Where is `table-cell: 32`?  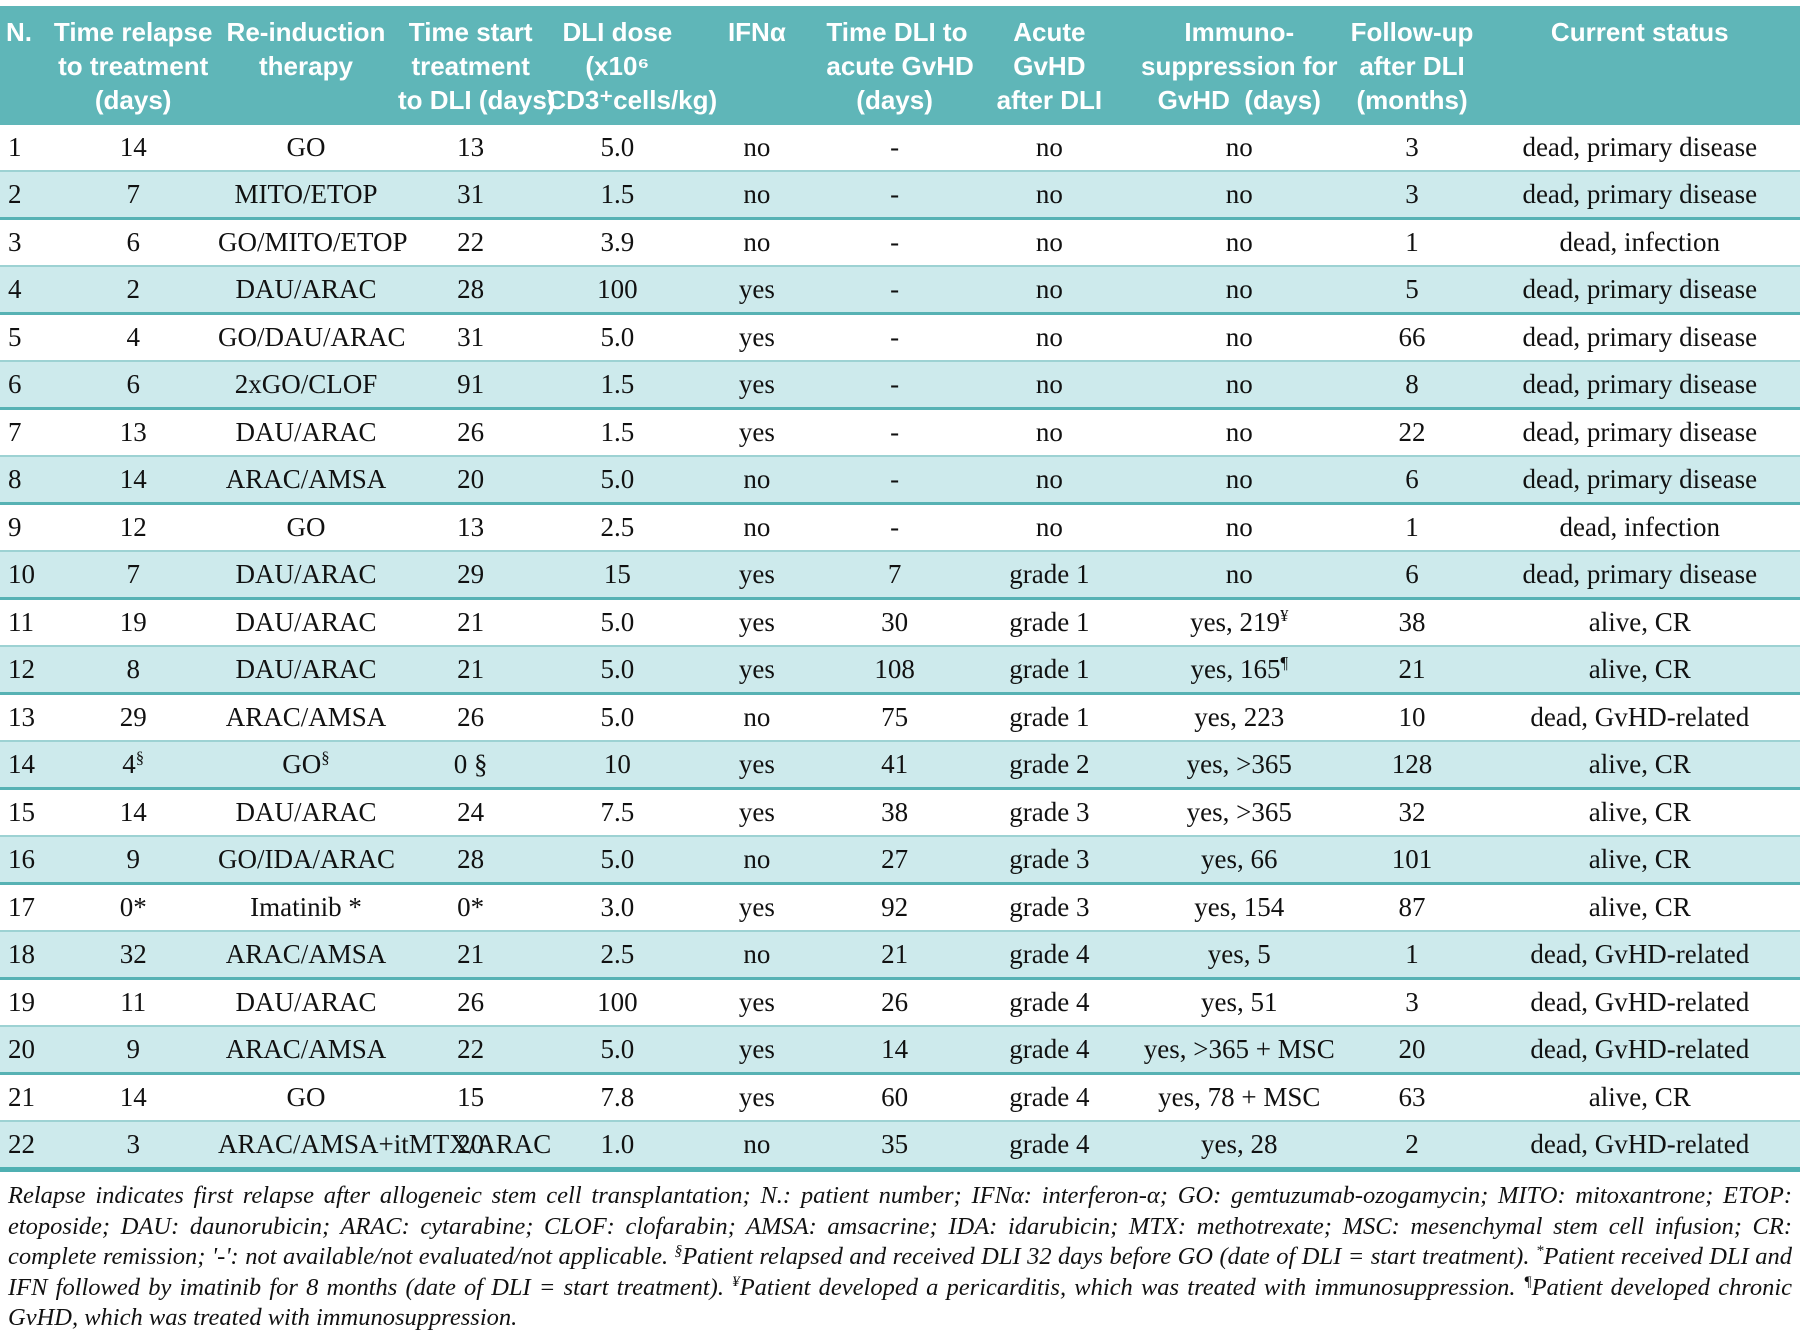
table-cell: 32 is located at coordinates (1412, 812).